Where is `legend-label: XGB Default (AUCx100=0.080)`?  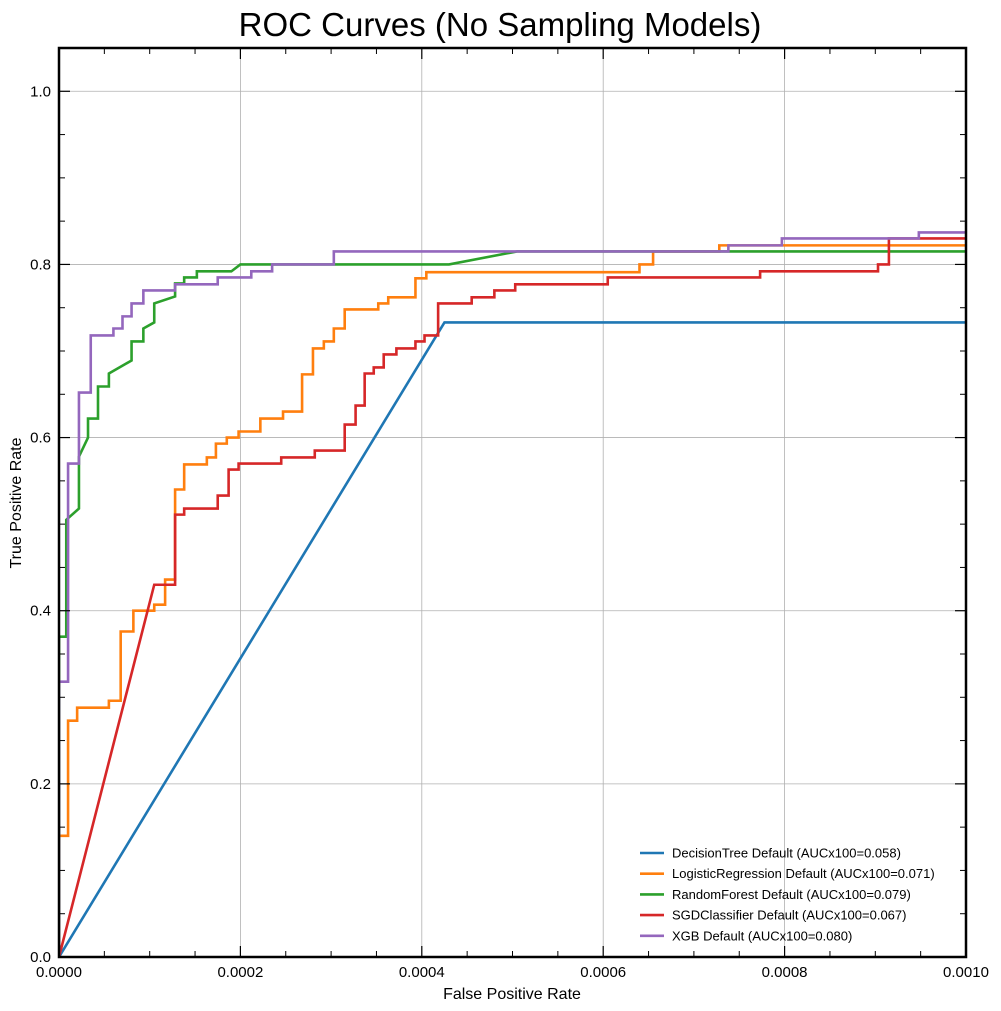 legend-label: XGB Default (AUCx100=0.080) is located at coordinates (762, 935).